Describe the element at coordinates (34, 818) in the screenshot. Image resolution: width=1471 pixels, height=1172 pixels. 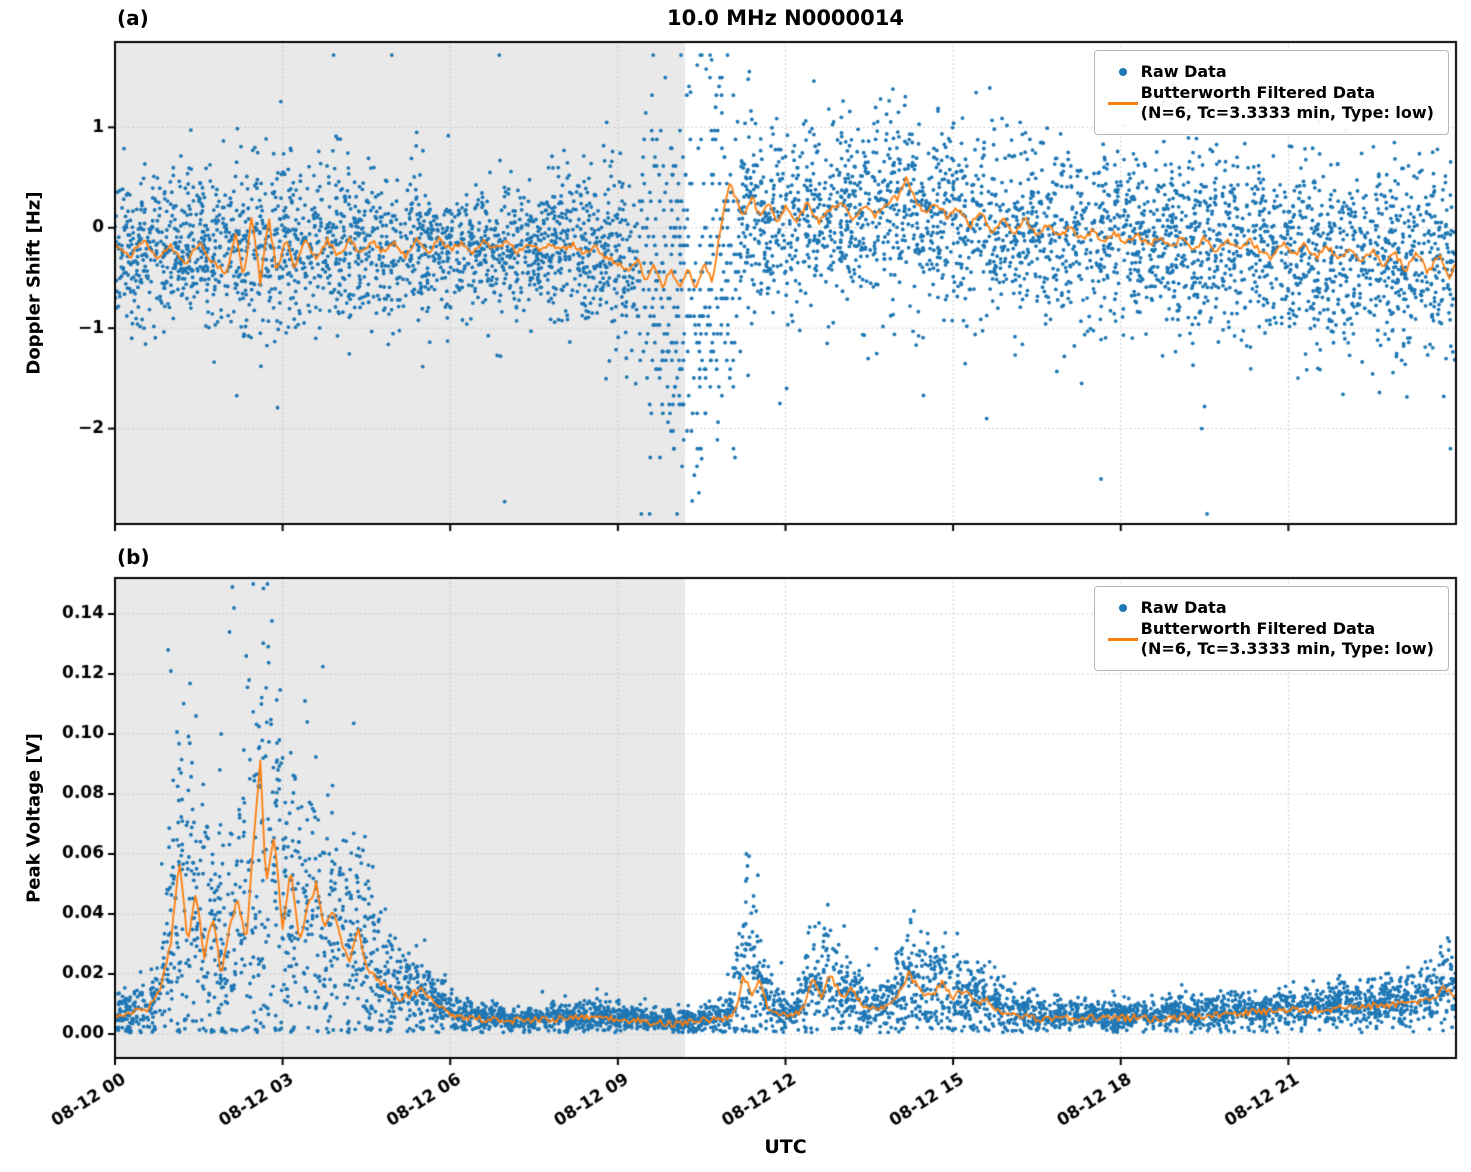
I see `y-axis-label-voltage: Peak Voltage [V]` at that location.